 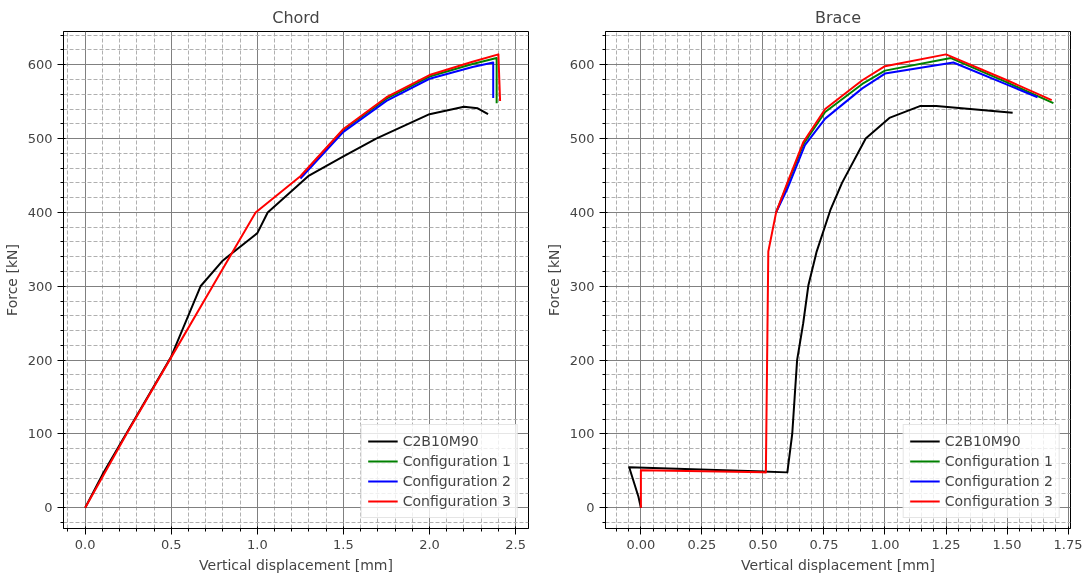 I want to click on x-tick-label: 0.25, so click(x=702, y=544).